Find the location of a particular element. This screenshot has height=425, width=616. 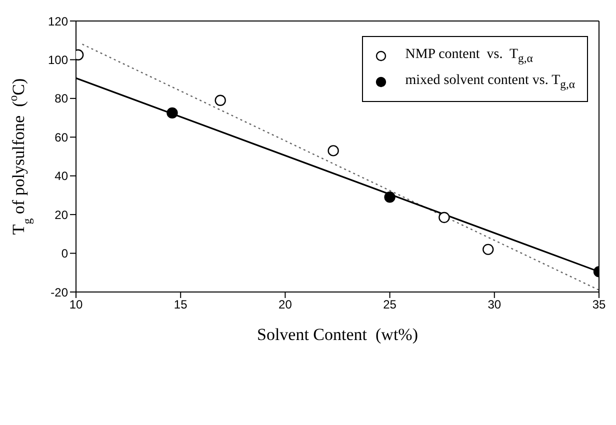

x-axis-title: Solvent Content (wt%) is located at coordinates (337, 334).